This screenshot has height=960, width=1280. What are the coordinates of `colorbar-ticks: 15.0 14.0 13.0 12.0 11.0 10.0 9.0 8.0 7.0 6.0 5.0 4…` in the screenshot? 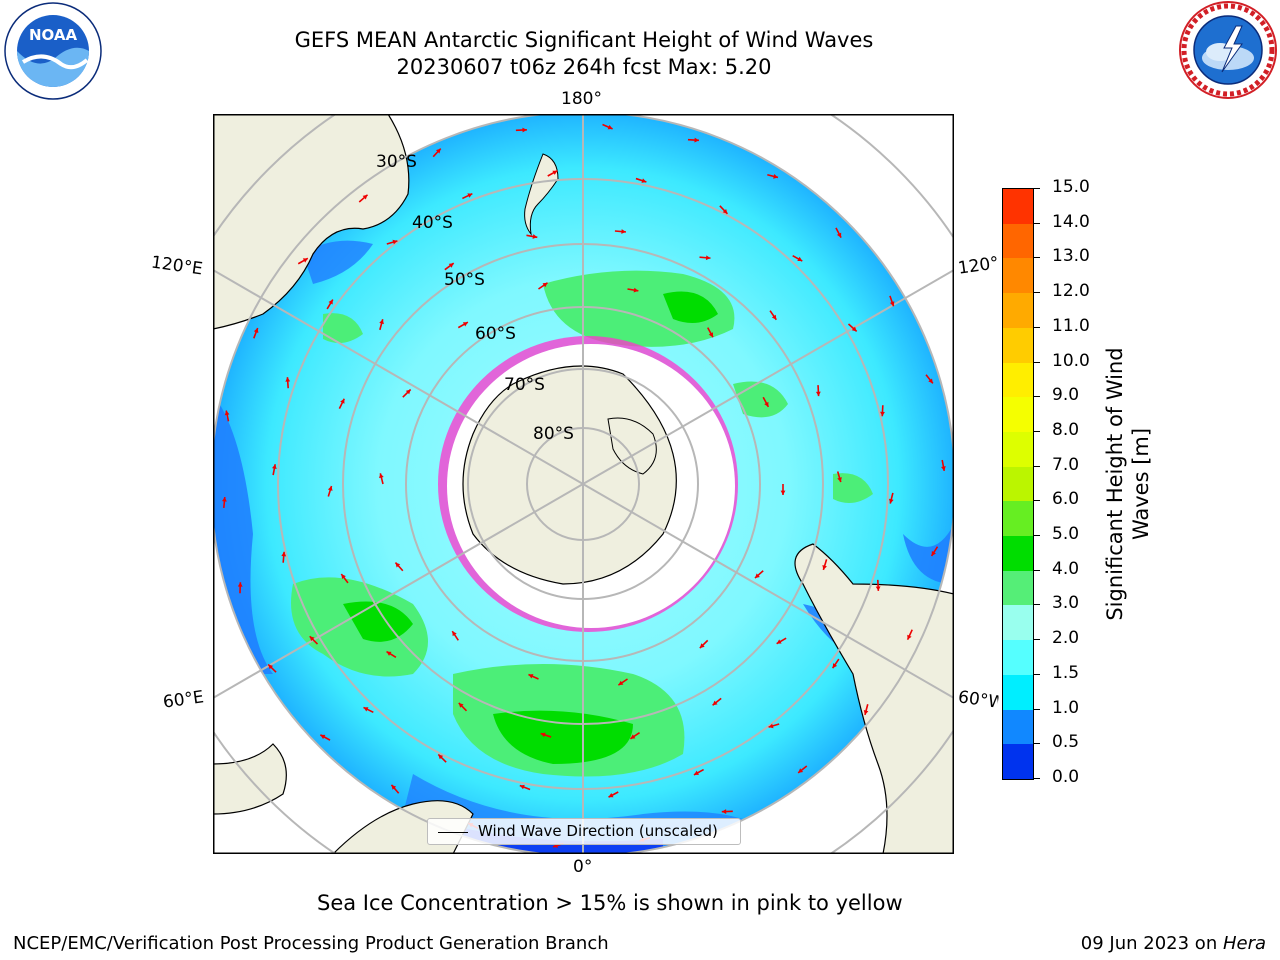 It's located at (1064, 482).